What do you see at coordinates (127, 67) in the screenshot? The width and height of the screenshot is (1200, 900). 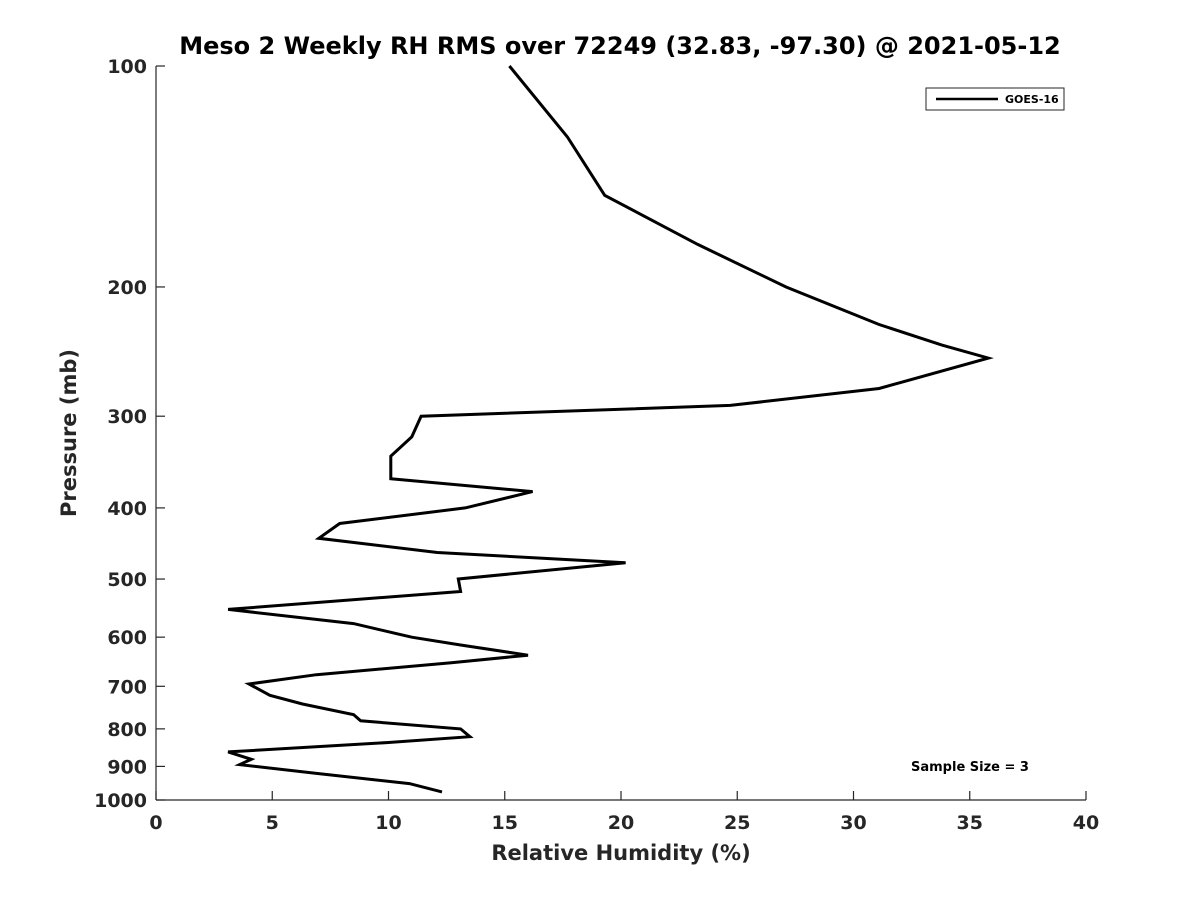 I see `y-tick-label: 100` at bounding box center [127, 67].